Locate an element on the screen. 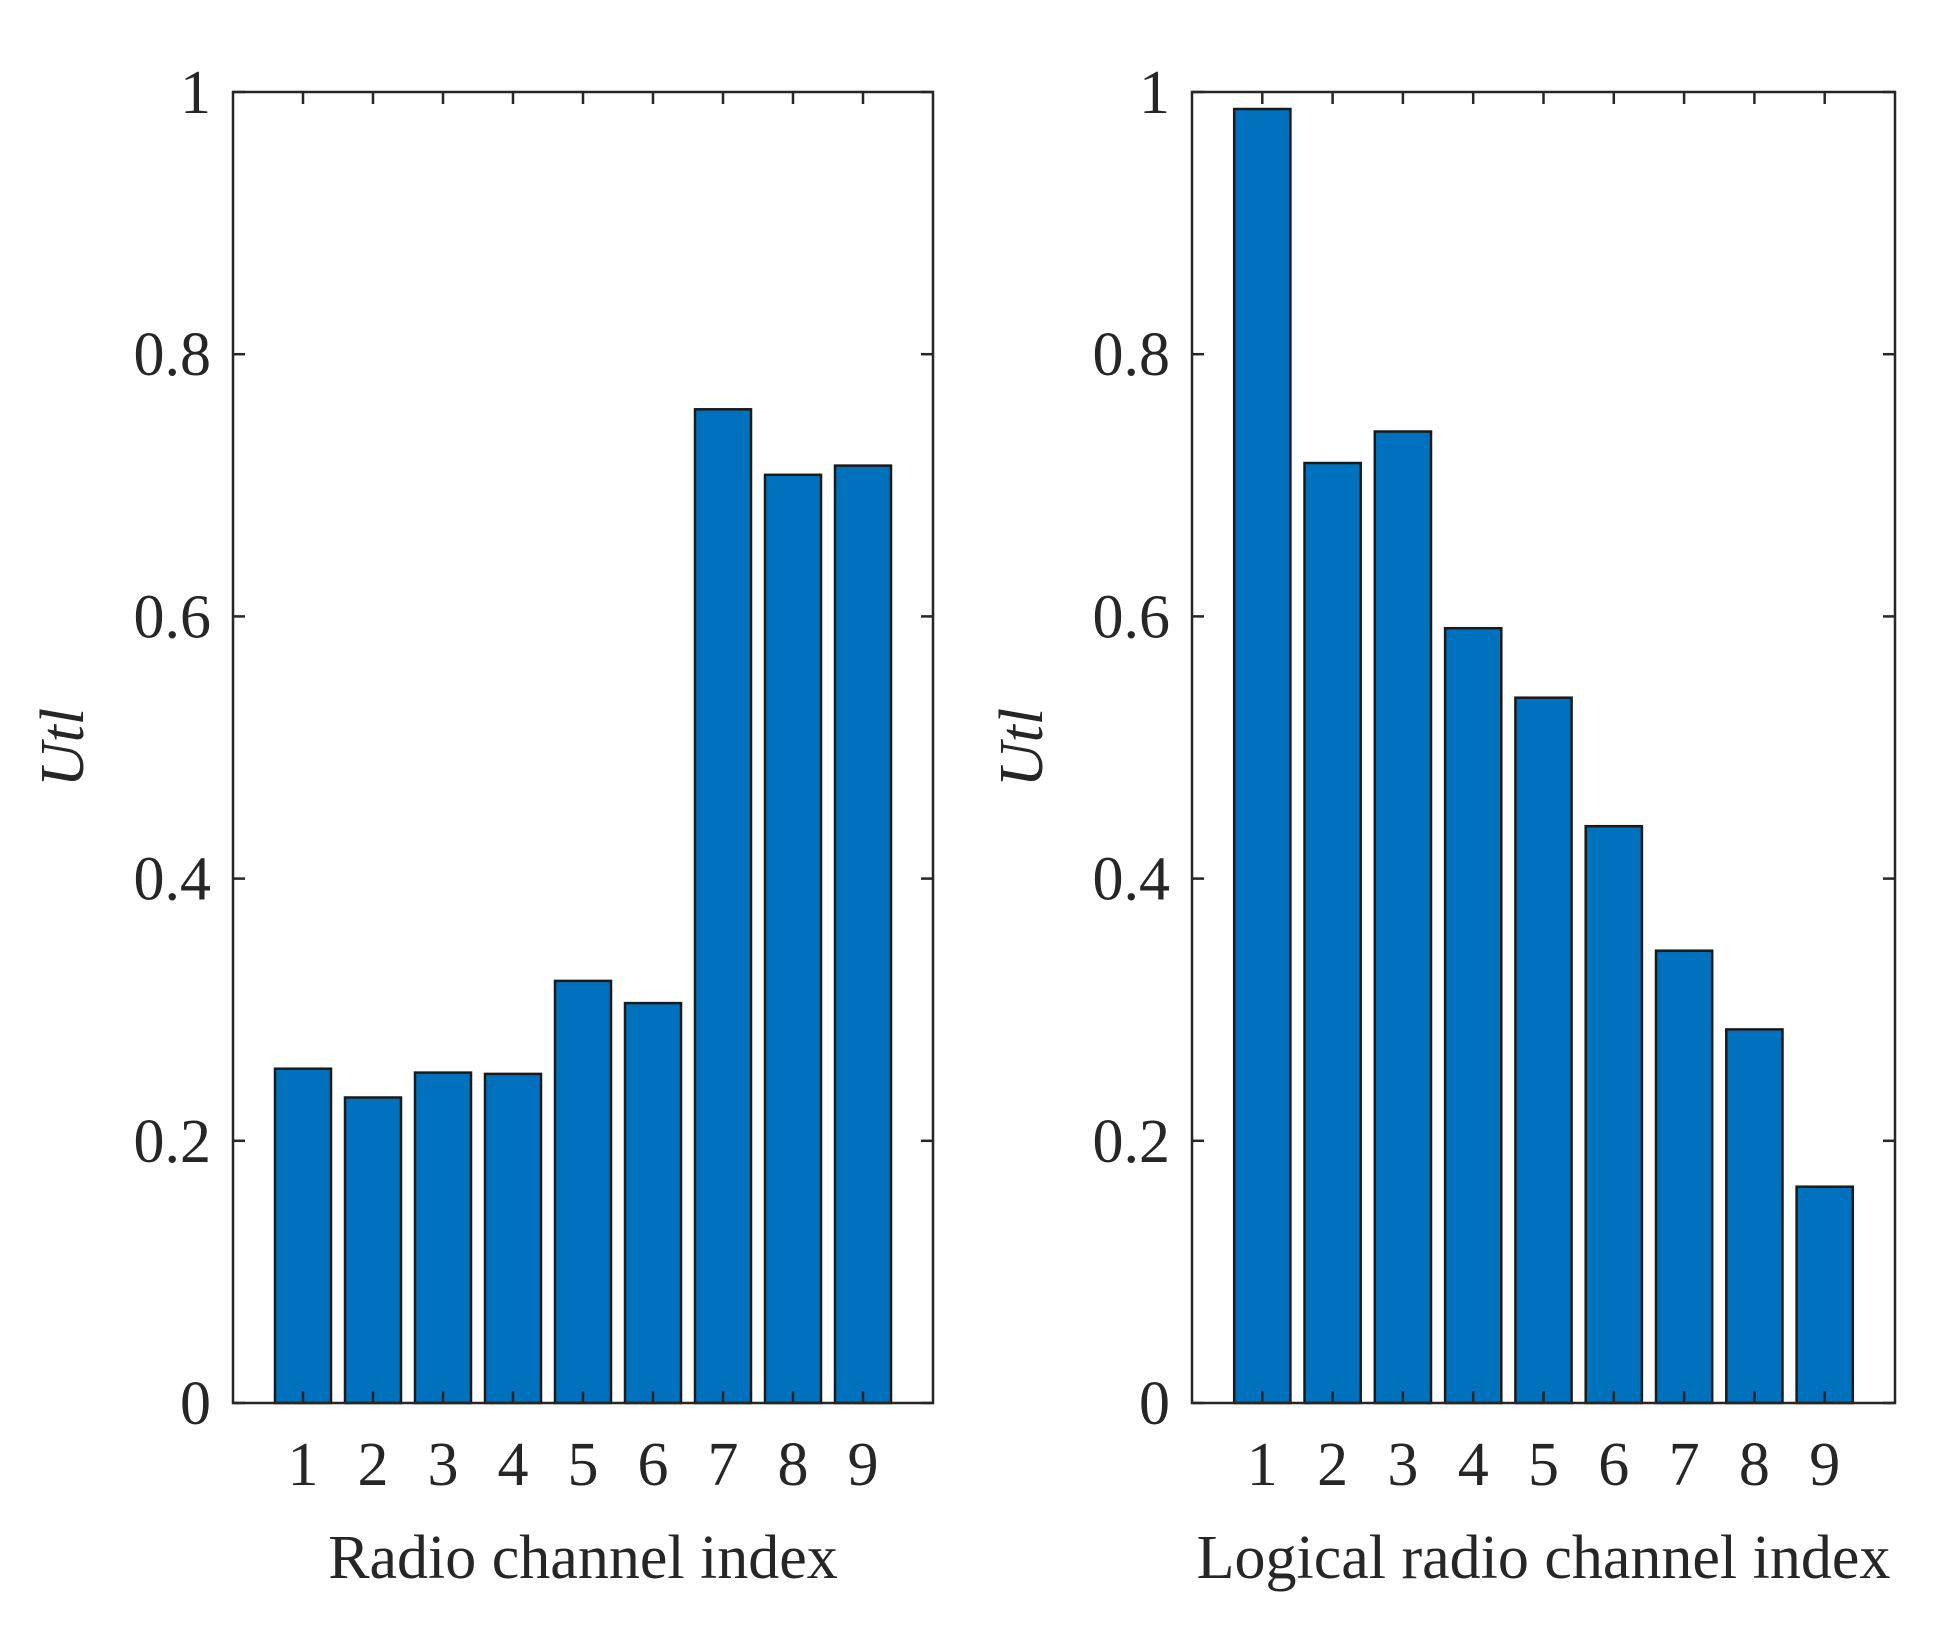 The image size is (1958, 1639). x-axis-label: Logical radio channel index is located at coordinates (1544, 1558).